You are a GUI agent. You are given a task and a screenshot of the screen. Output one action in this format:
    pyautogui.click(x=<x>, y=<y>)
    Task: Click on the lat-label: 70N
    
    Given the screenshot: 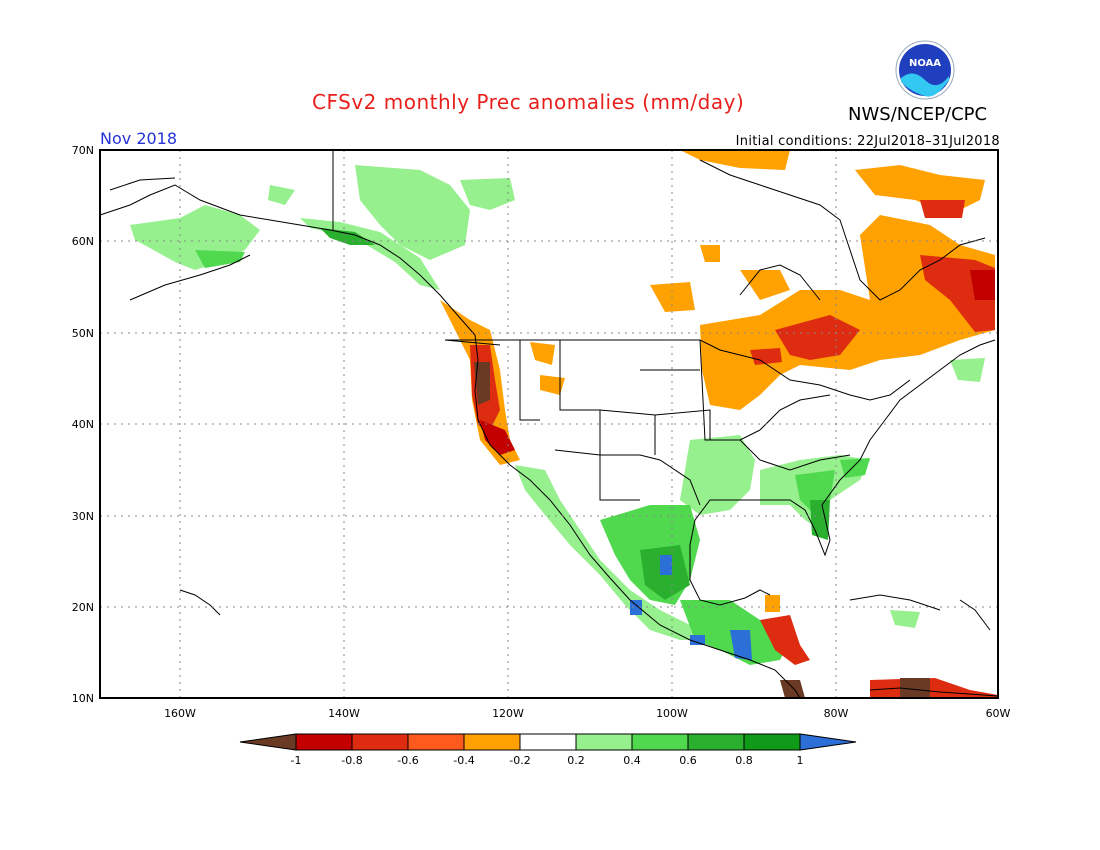 What is the action you would take?
    pyautogui.click(x=83, y=150)
    